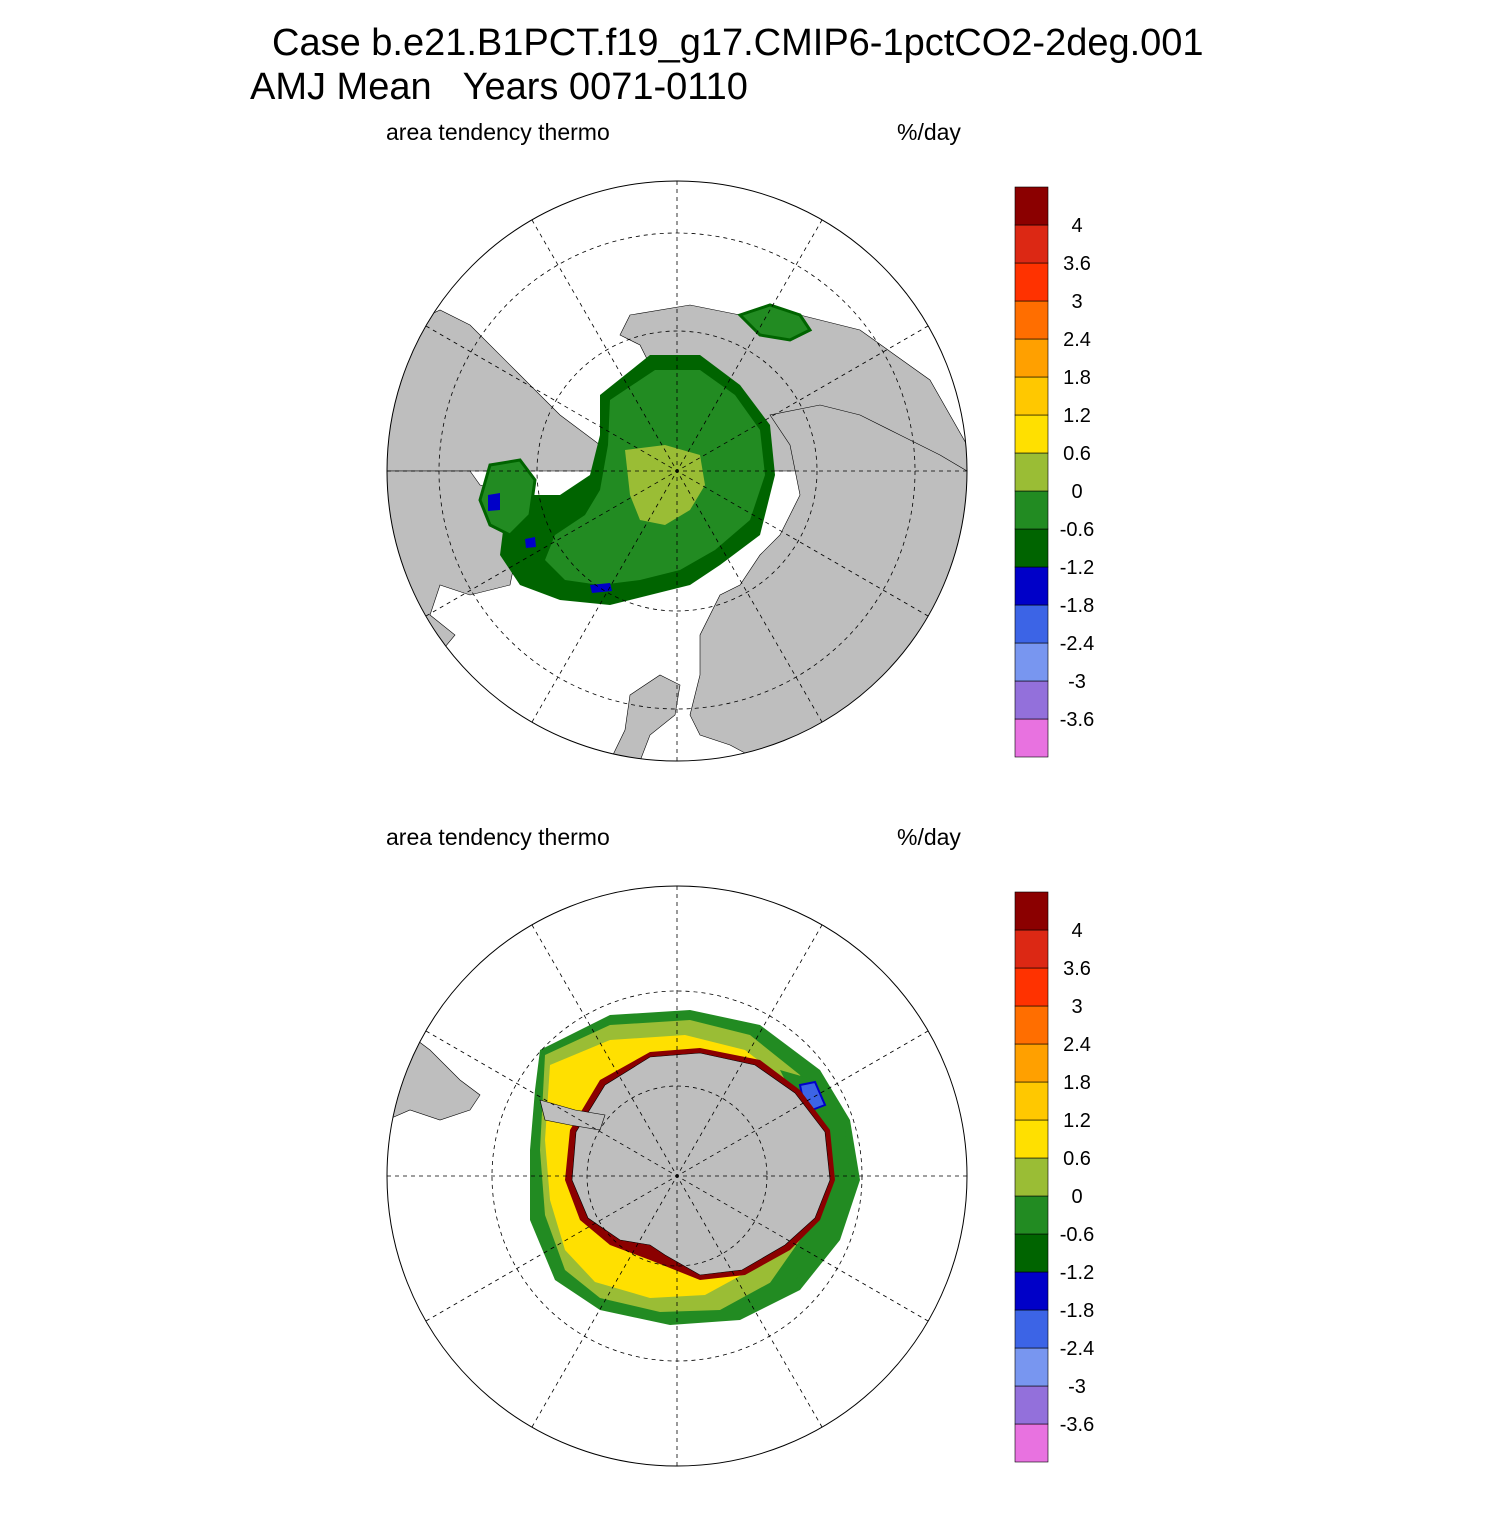 The image size is (1500, 1520). What do you see at coordinates (1076, 1007) in the screenshot?
I see `south-colorbar-tick-label: 3` at bounding box center [1076, 1007].